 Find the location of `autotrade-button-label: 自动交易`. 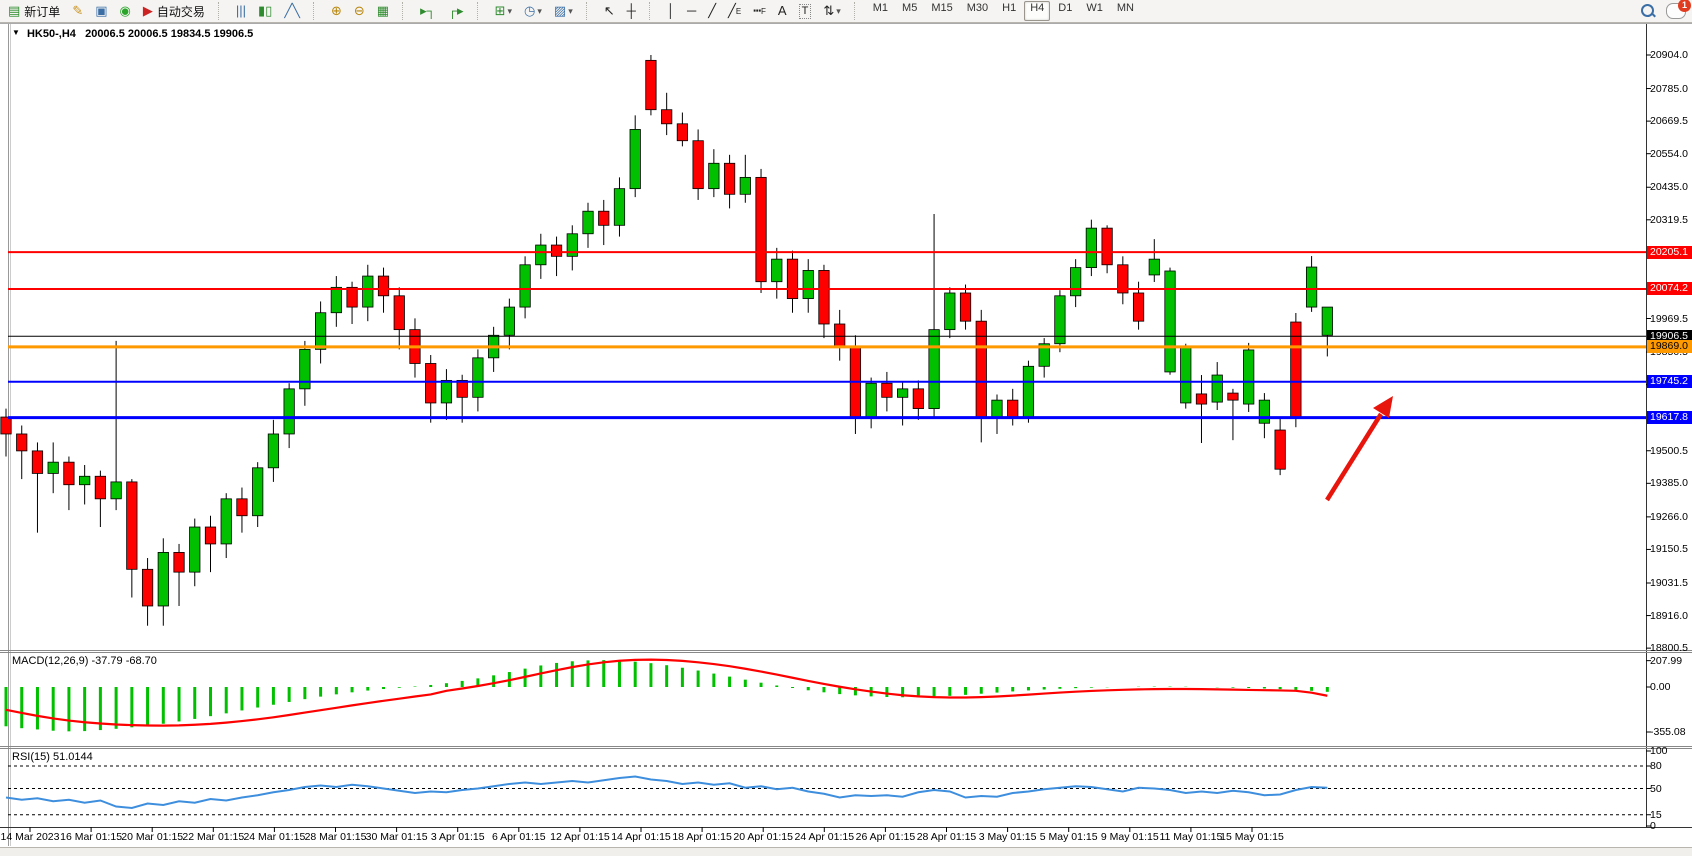

autotrade-button-label: 自动交易 is located at coordinates (180, 11).